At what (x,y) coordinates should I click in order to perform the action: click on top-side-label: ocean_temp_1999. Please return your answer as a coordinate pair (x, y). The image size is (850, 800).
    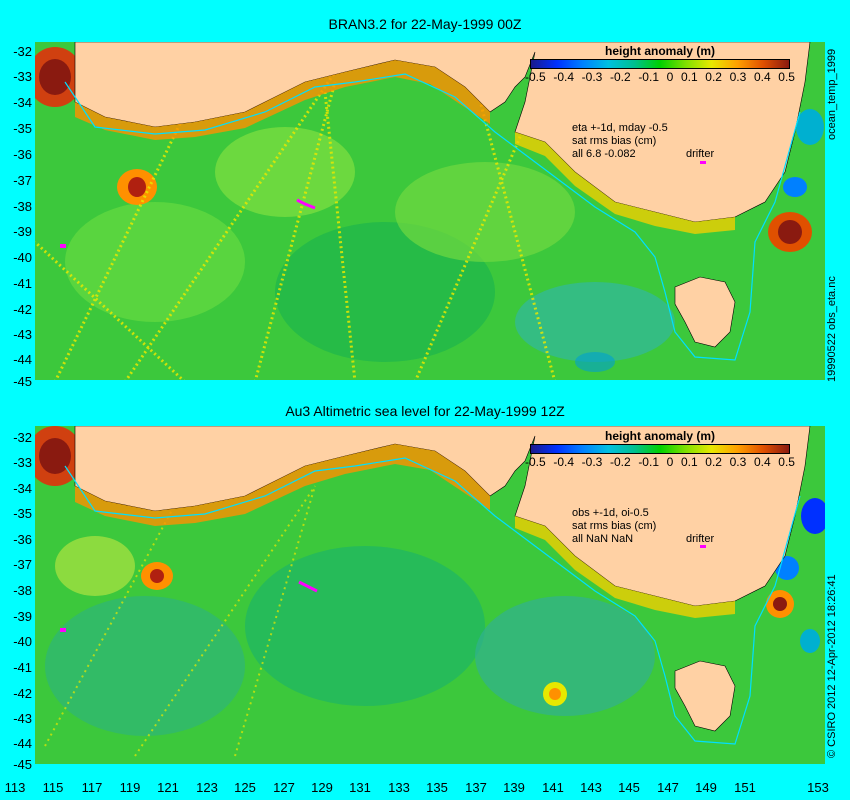
    Looking at the image, I should click on (832, 94).